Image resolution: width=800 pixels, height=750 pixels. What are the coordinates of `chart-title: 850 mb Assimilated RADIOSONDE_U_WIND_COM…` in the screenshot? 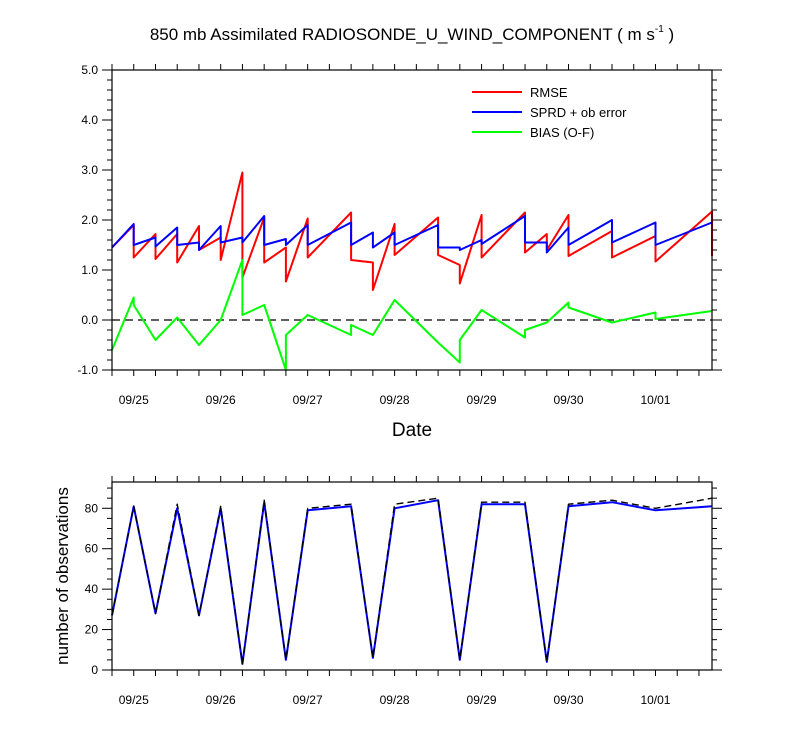 It's located at (412, 34).